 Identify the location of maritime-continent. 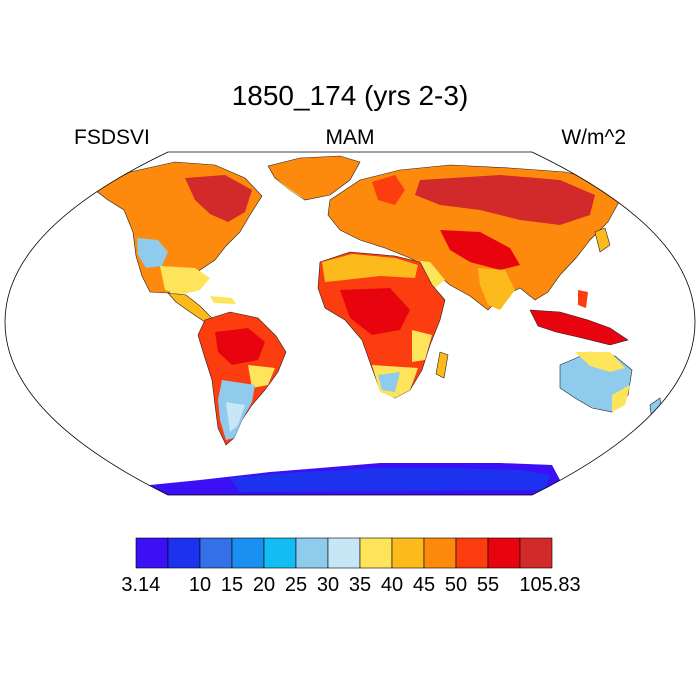
(579, 327).